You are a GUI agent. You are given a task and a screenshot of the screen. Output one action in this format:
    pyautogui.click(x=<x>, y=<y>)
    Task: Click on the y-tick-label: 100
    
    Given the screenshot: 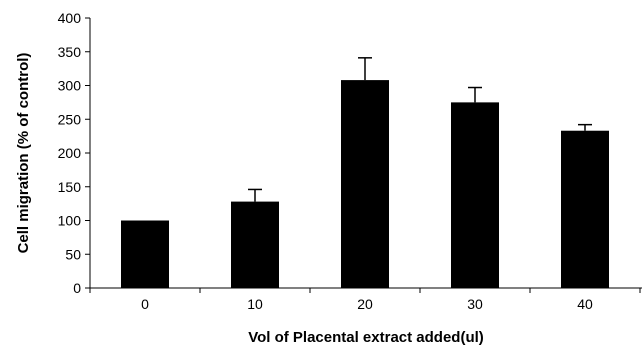 What is the action you would take?
    pyautogui.click(x=70, y=221)
    